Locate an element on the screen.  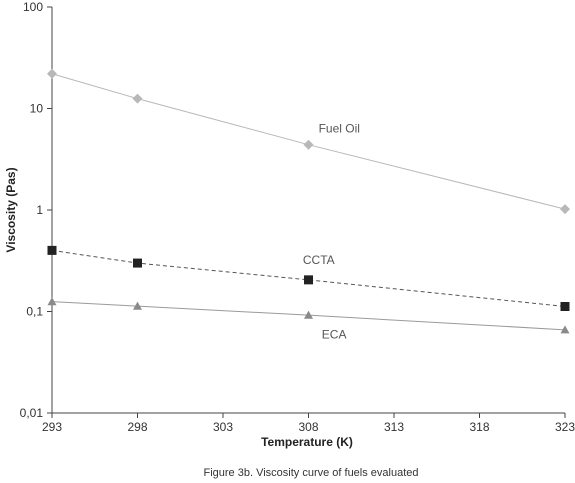
x-tick-label: 313 is located at coordinates (394, 427).